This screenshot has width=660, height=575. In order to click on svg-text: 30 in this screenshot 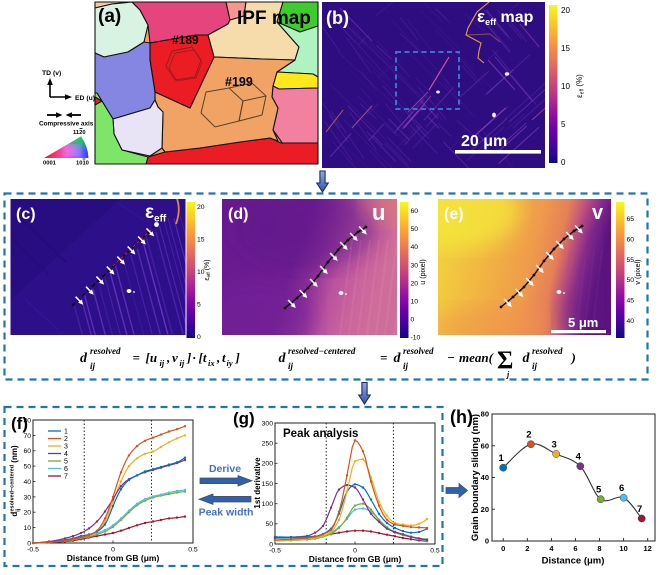, I will do `click(27, 497)`.